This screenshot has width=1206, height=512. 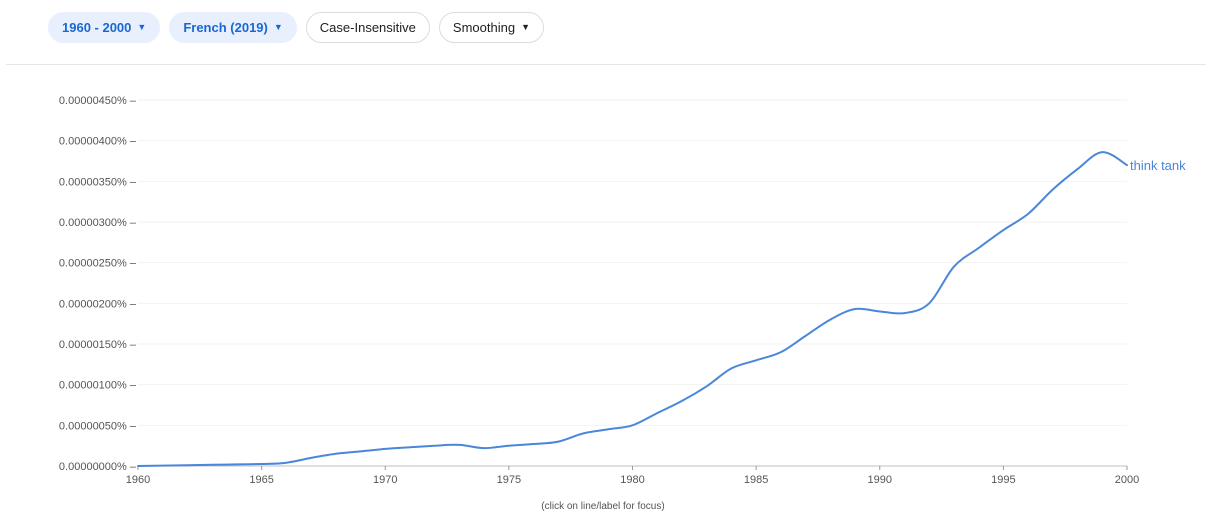 I want to click on y-tick-label: 0.00000050% –, so click(x=98, y=426).